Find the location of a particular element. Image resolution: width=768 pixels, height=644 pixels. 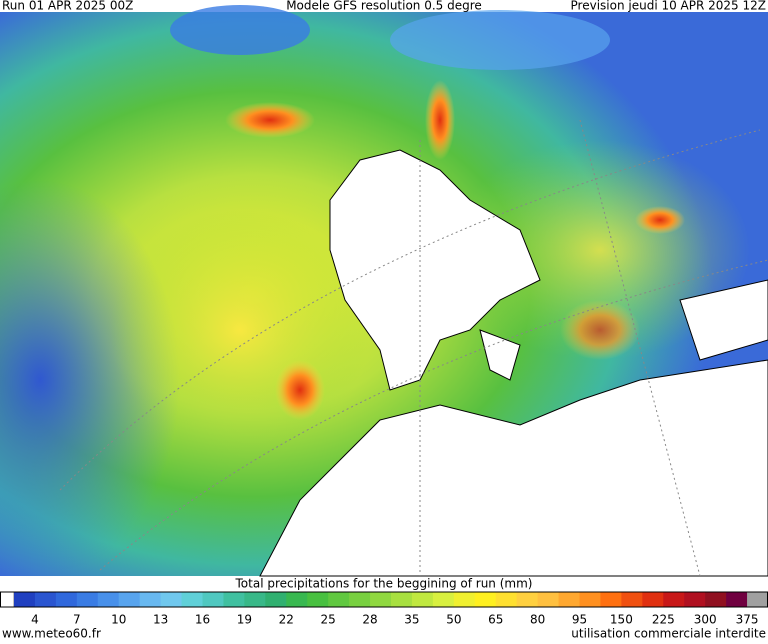

colorbar-label: 25 is located at coordinates (328, 620).